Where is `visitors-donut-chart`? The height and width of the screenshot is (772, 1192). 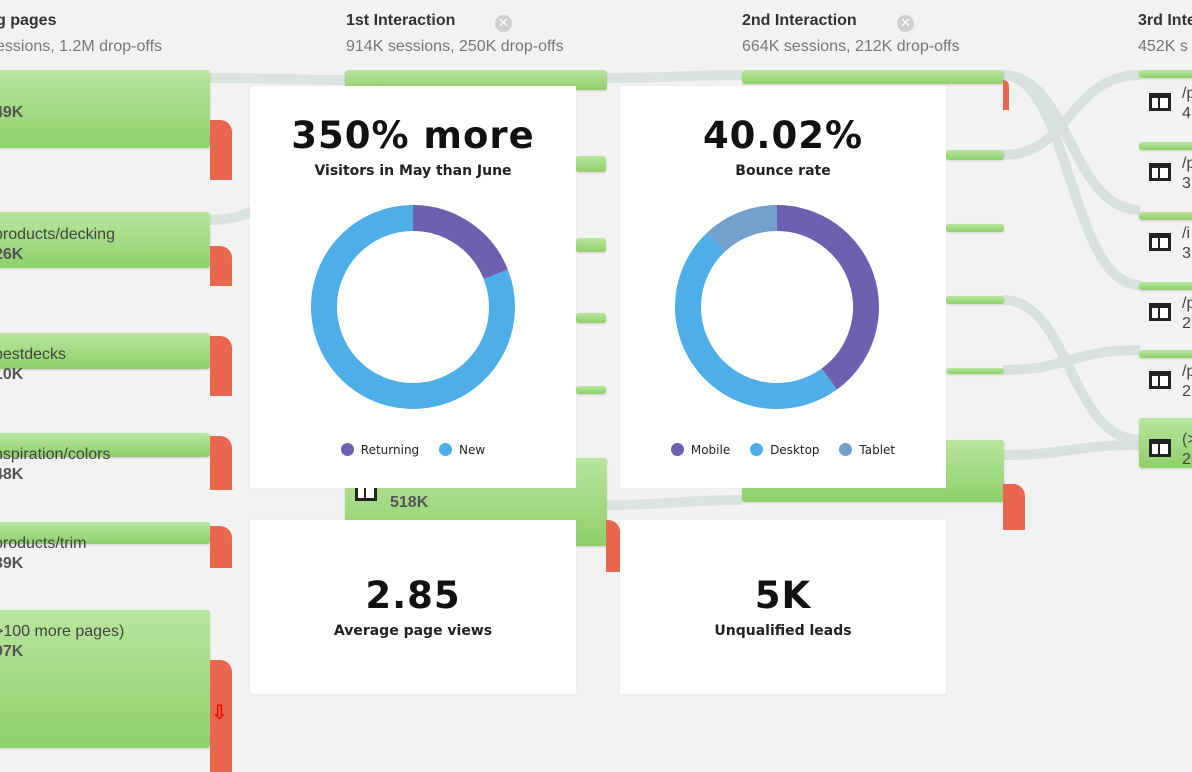
visitors-donut-chart is located at coordinates (413, 307).